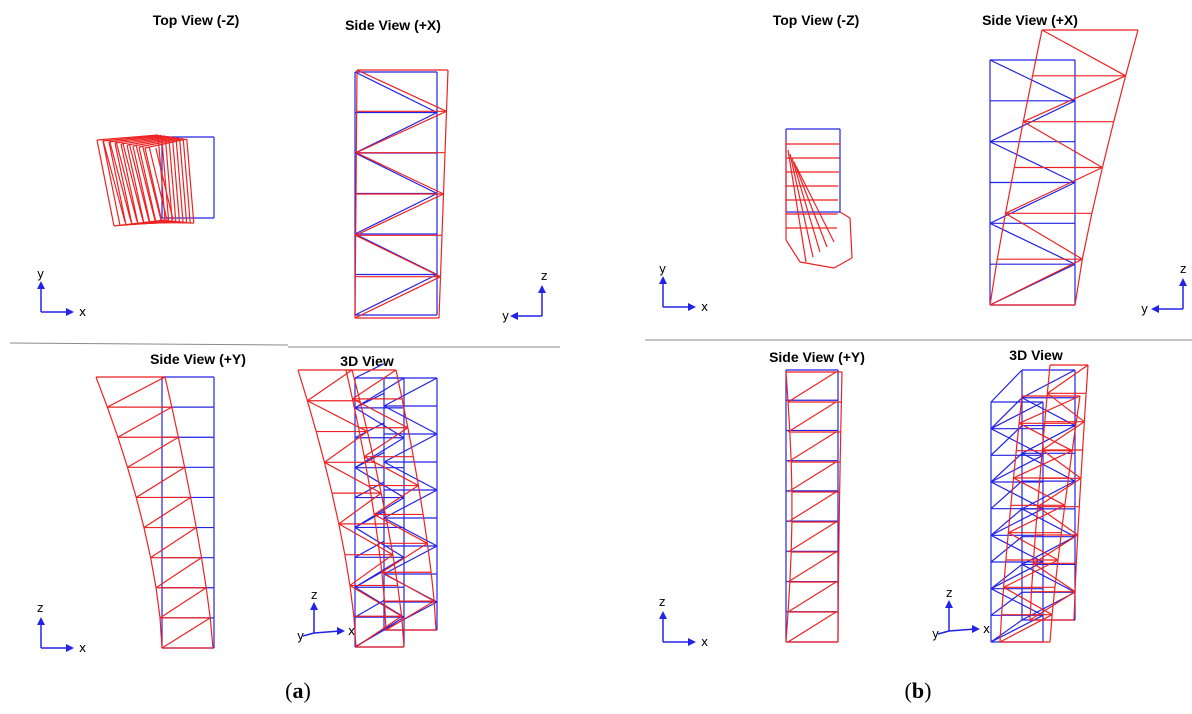 This screenshot has height=714, width=1192. What do you see at coordinates (1164, 289) in the screenshot?
I see `panel-b-side-x-axis-triad: z y` at bounding box center [1164, 289].